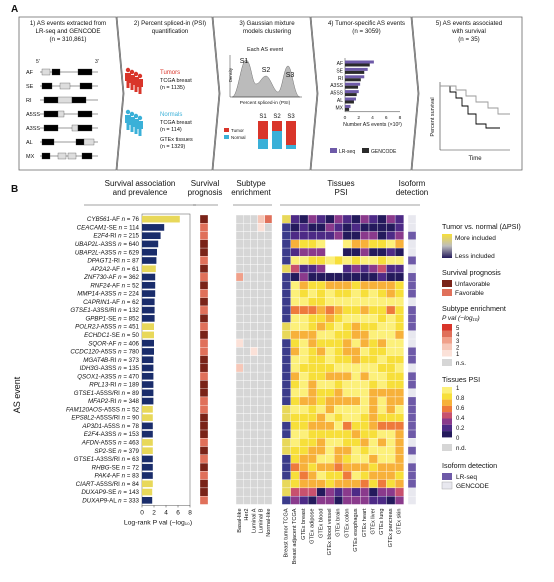 This screenshot has width=554, height=582. I want to click on event-type: -SE, so click(112, 451).